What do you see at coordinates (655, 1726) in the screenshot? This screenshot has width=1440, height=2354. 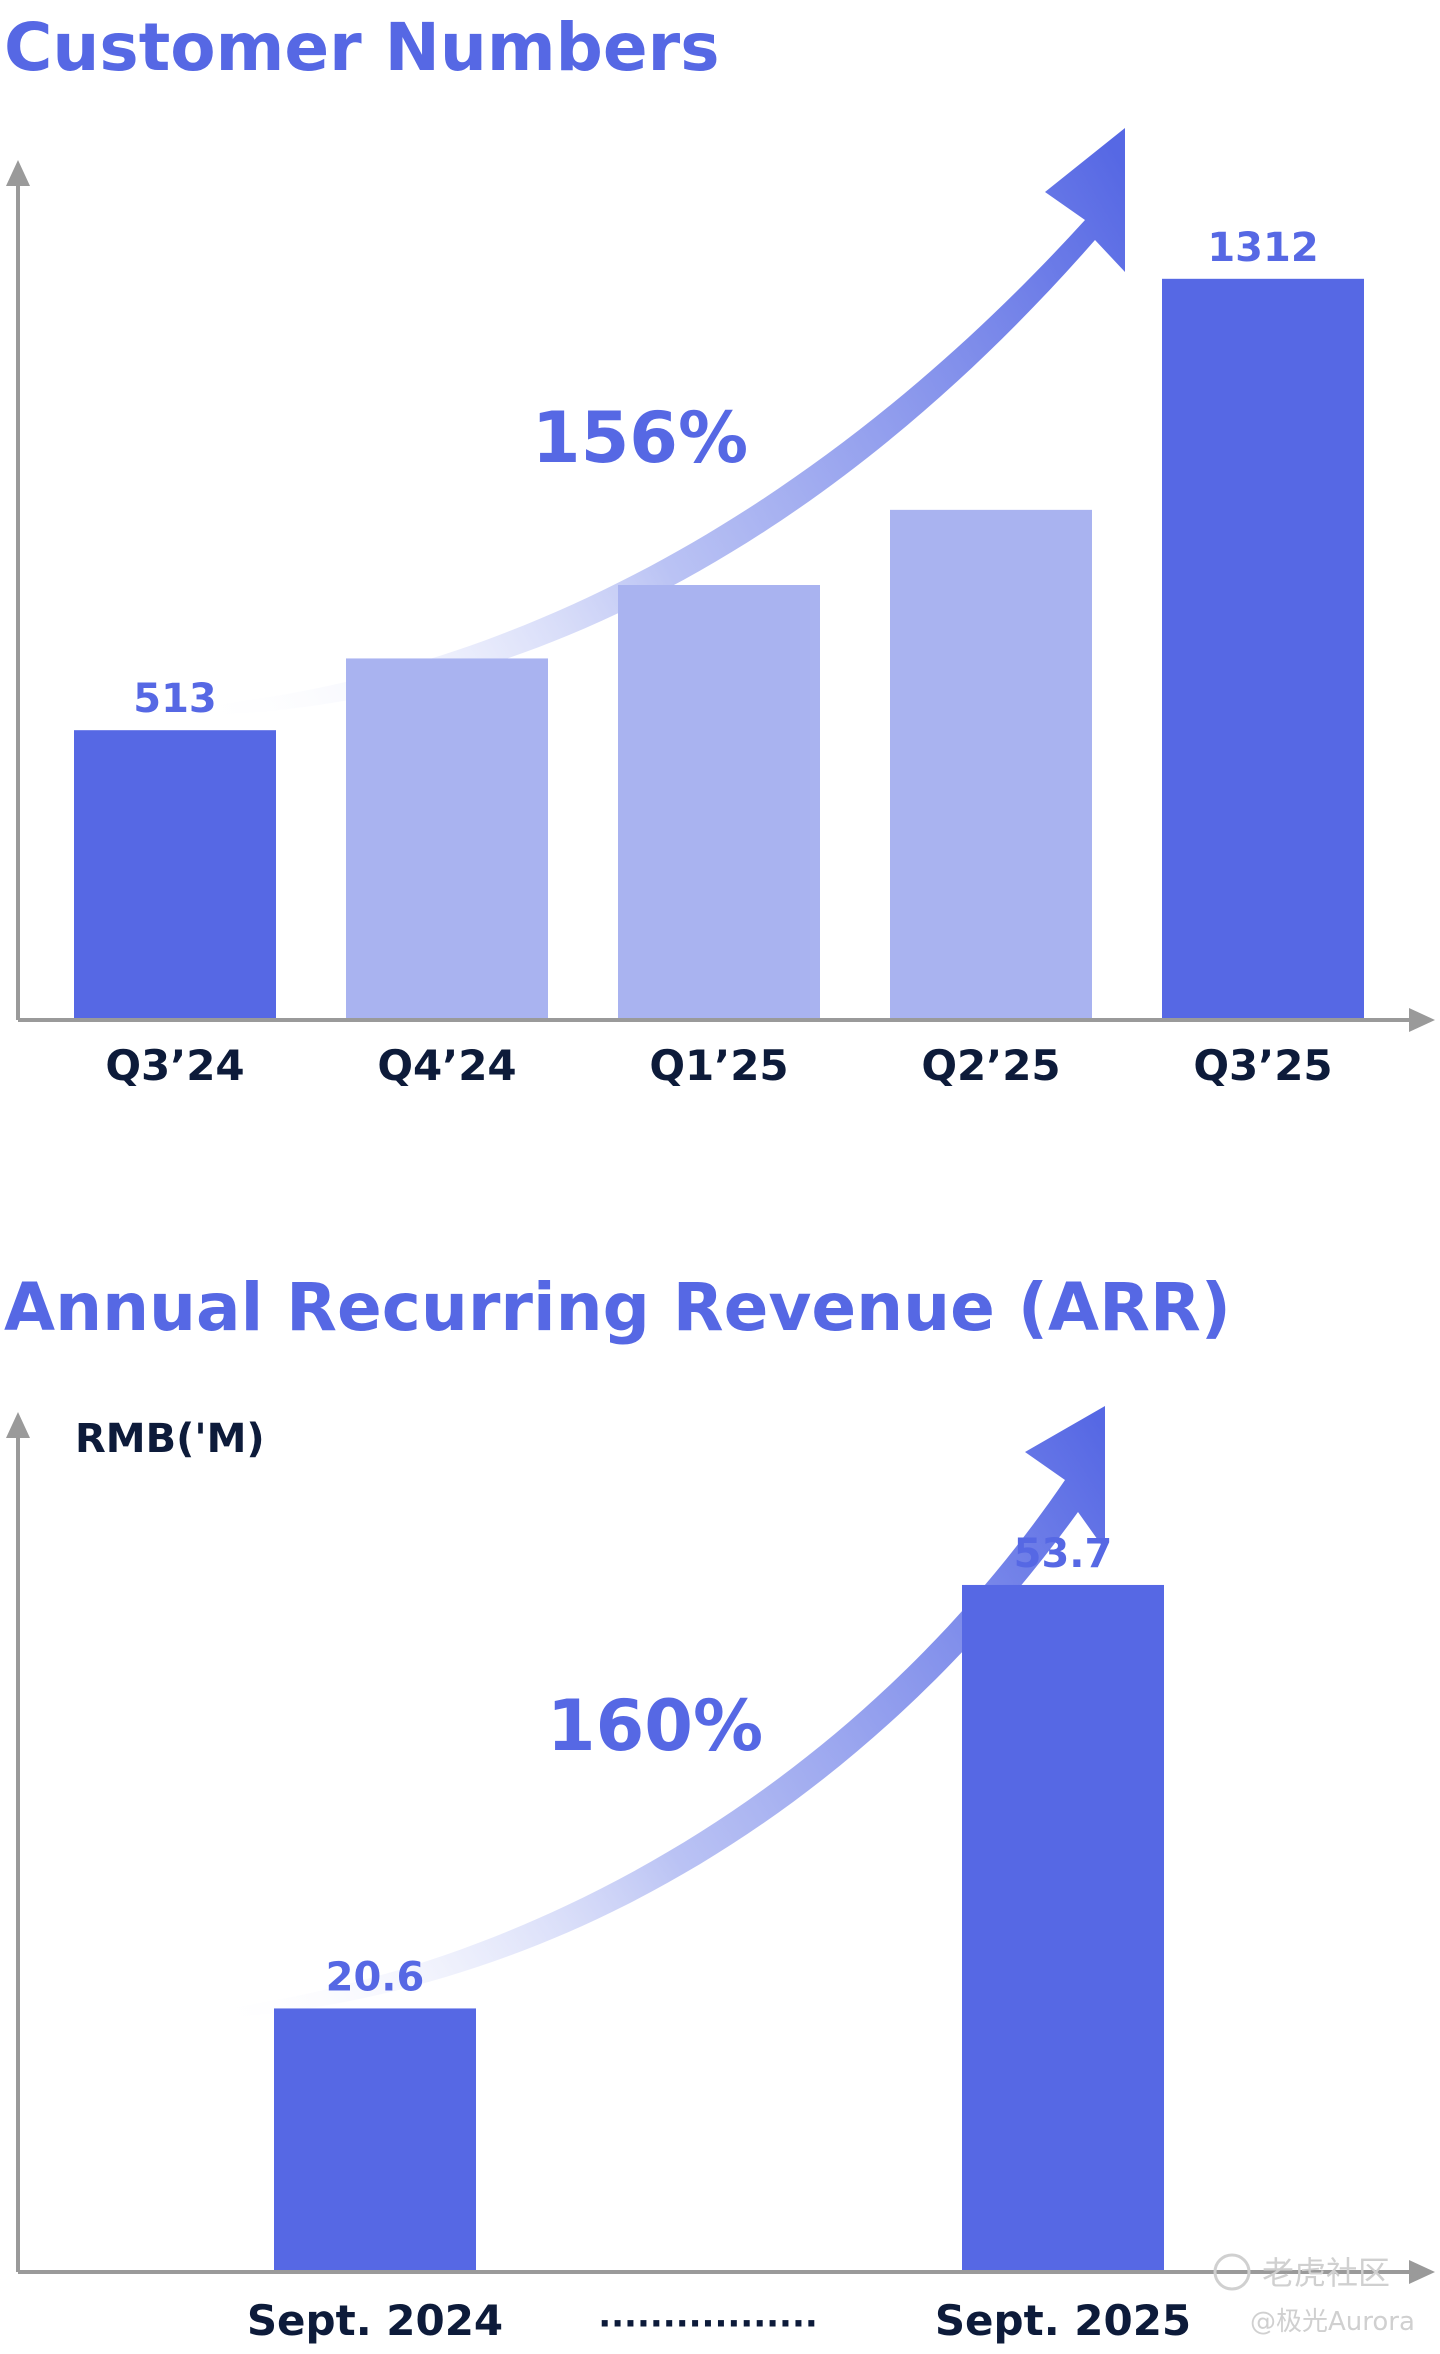 I see `growth-label: 160%` at bounding box center [655, 1726].